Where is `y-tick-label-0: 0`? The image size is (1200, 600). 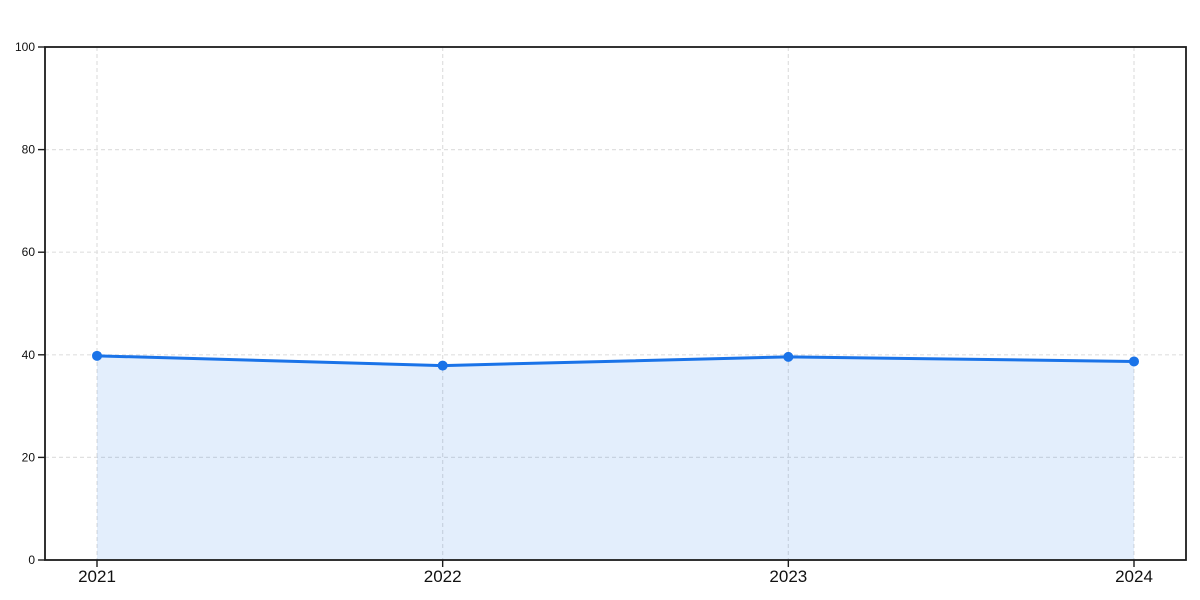 y-tick-label-0: 0 is located at coordinates (31, 560).